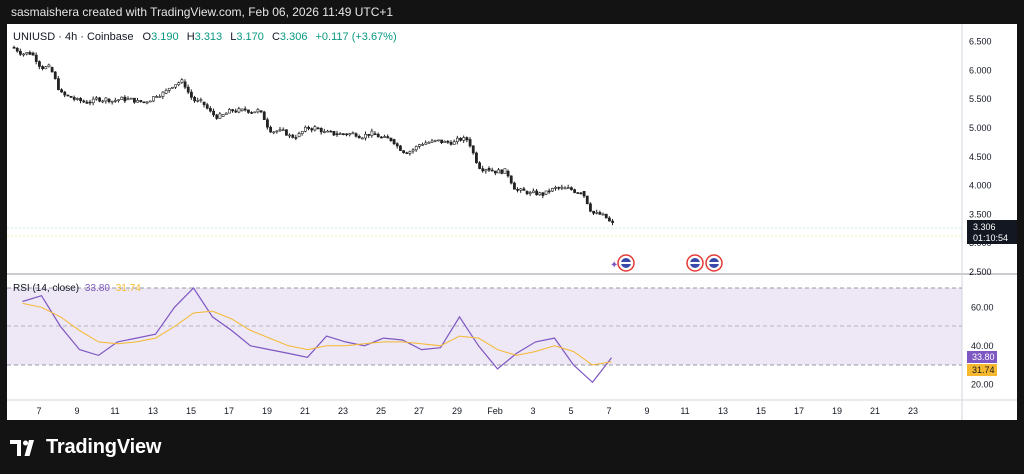 This screenshot has width=1024, height=474. What do you see at coordinates (85, 447) in the screenshot?
I see `tradingview-logo: TradingView` at bounding box center [85, 447].